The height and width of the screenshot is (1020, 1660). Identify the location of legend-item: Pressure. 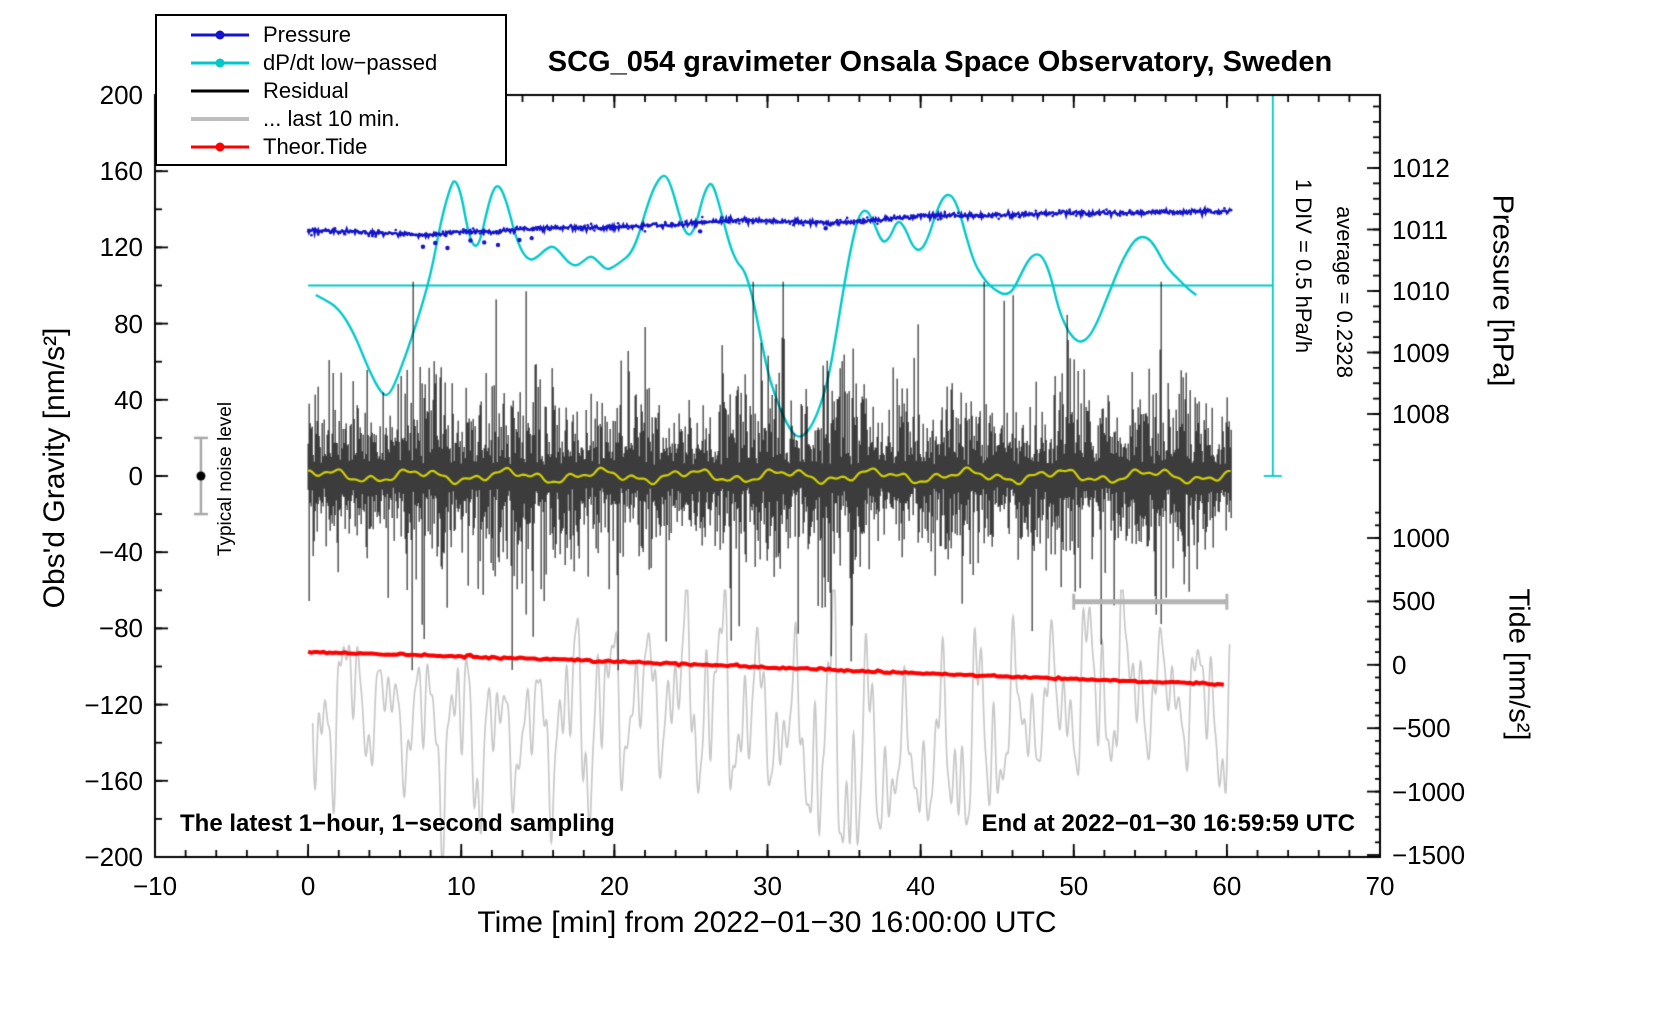
(331, 35).